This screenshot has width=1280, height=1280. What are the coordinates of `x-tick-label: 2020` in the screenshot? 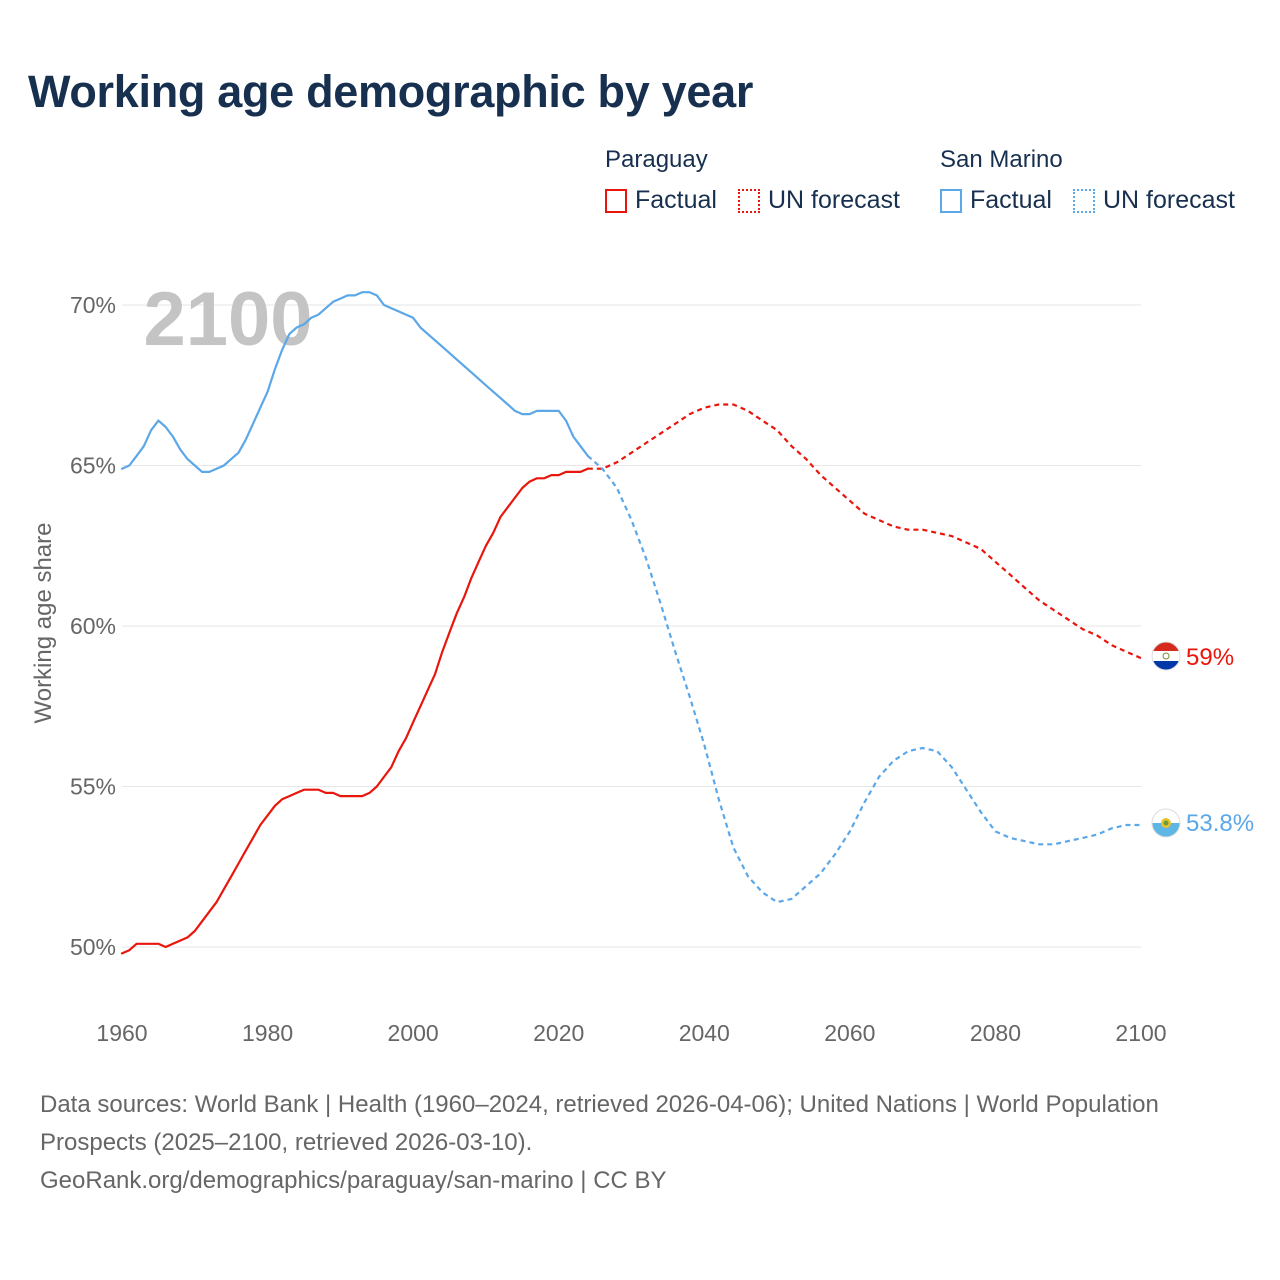 It's located at (558, 1033).